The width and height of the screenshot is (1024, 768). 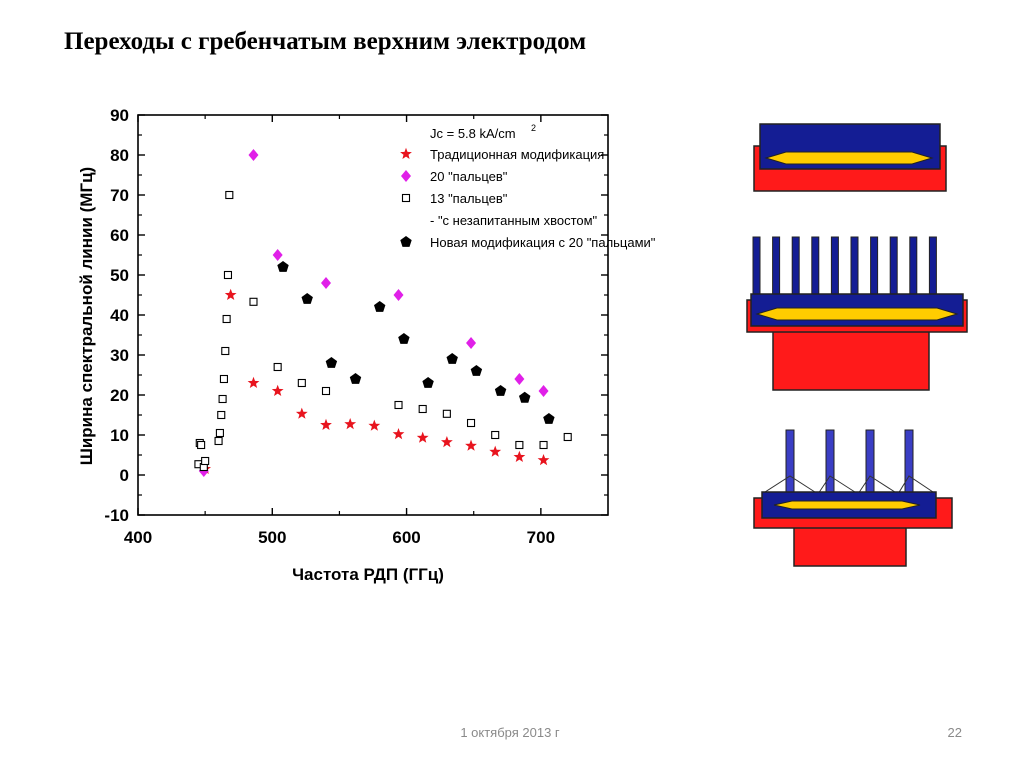 I want to click on x-axis-label: Частота РДП (ГГц), so click(x=368, y=574).